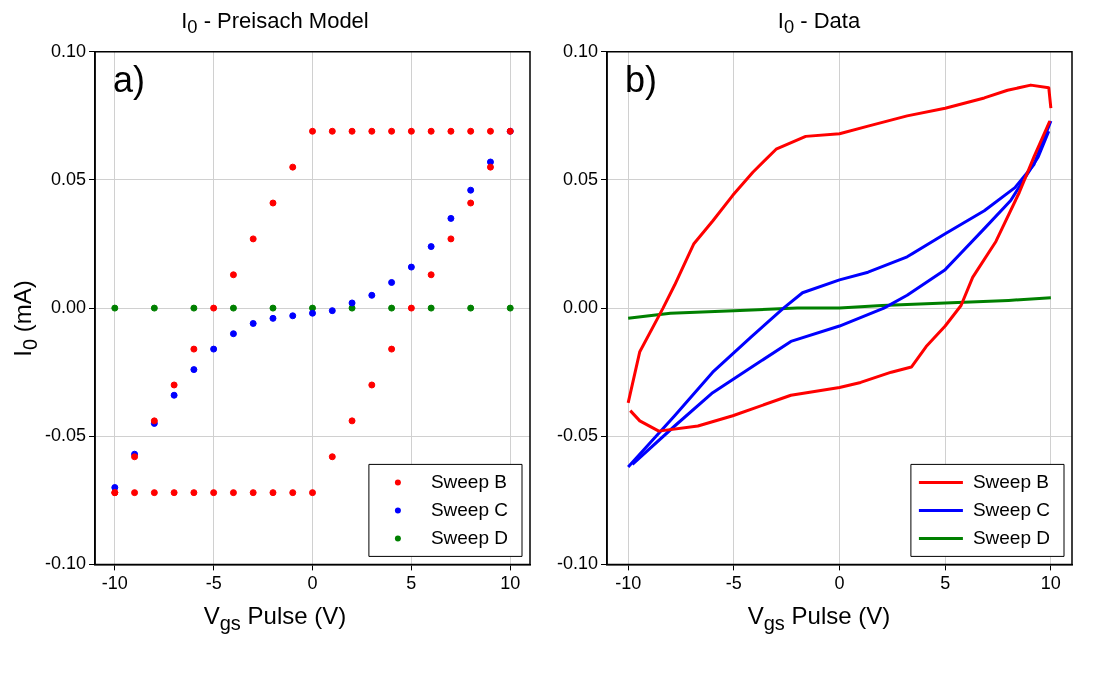 This screenshot has height=676, width=1109. What do you see at coordinates (641, 79) in the screenshot?
I see `annotation: b)` at bounding box center [641, 79].